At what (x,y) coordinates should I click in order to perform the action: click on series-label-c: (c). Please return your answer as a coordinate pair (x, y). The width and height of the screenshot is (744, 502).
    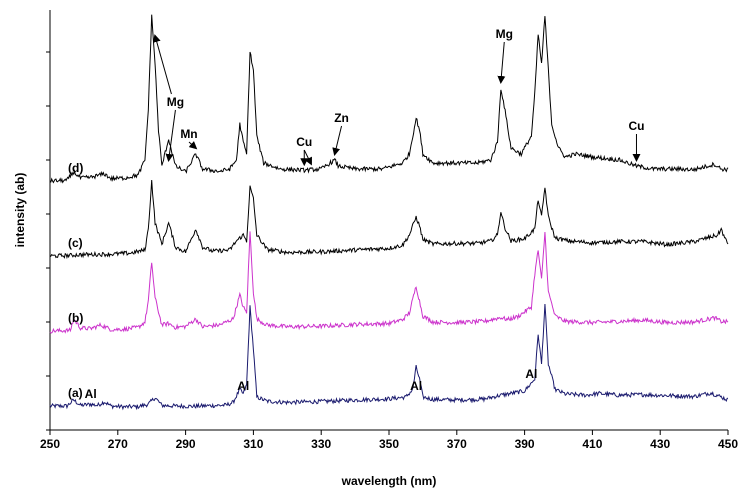
    Looking at the image, I should click on (75, 243).